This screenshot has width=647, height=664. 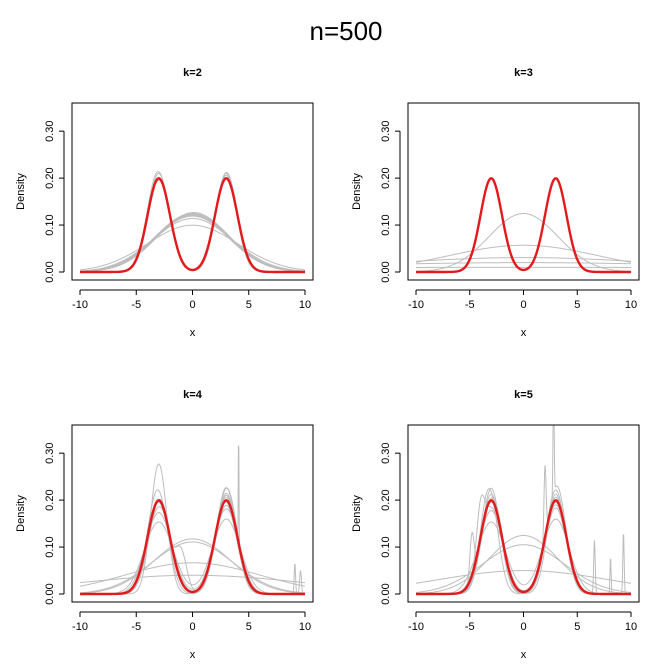 I want to click on panel-title: k=5, so click(x=523, y=395).